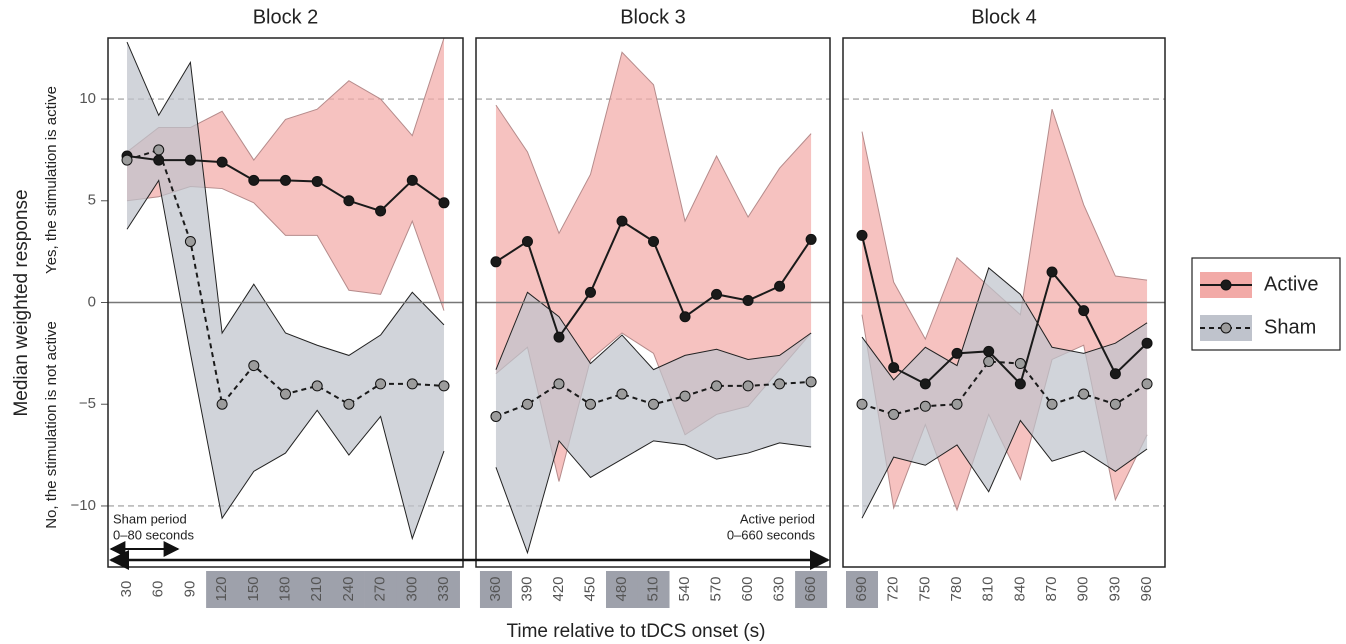 Image resolution: width=1346 pixels, height=644 pixels. What do you see at coordinates (1083, 588) in the screenshot?
I see `x-tick-label: 900` at bounding box center [1083, 588].